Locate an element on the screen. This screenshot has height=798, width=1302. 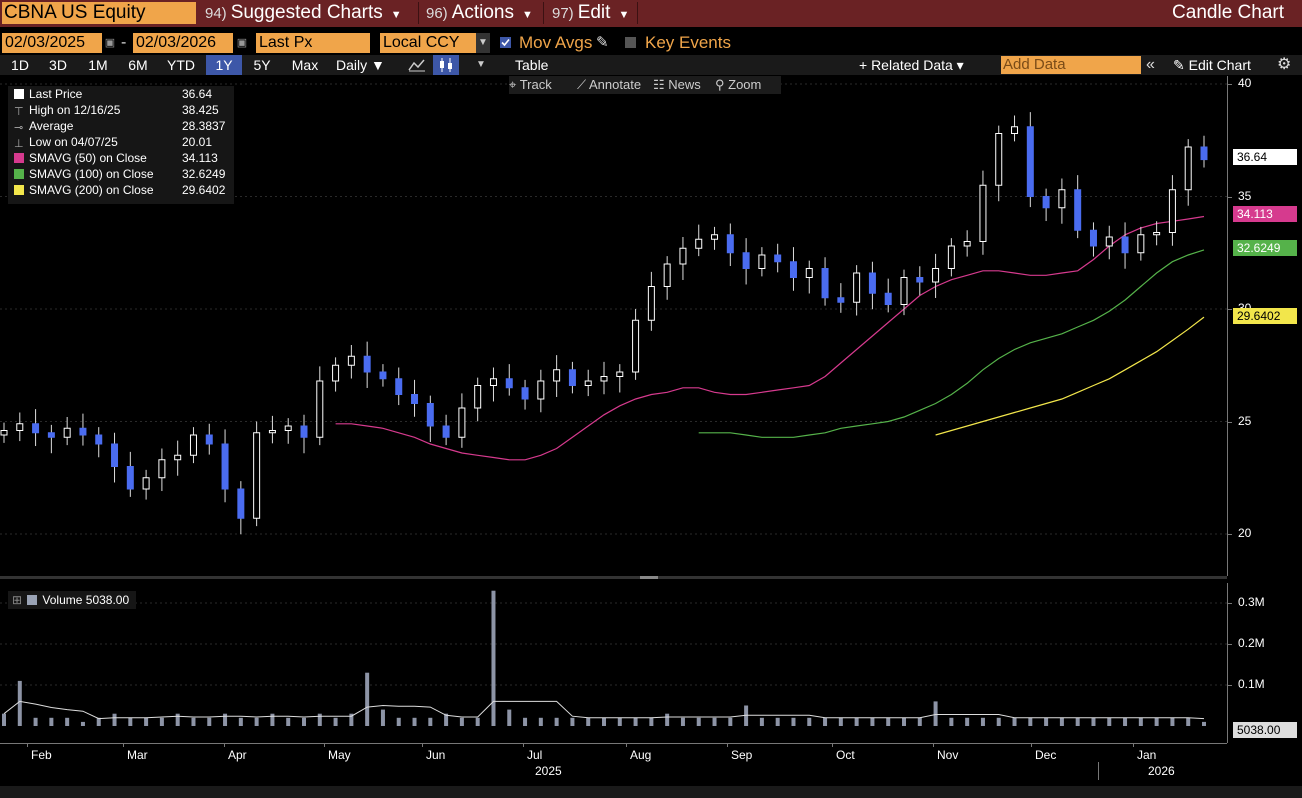
currency-select: Local CCY is located at coordinates (428, 43).